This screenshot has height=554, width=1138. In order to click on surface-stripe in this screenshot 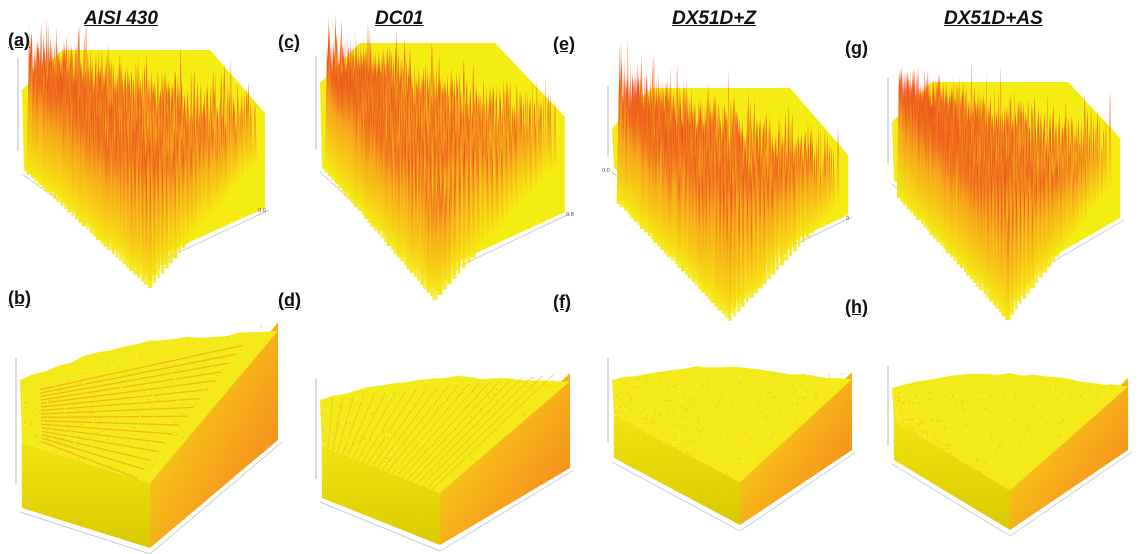, I will do `click(110, 423)`.